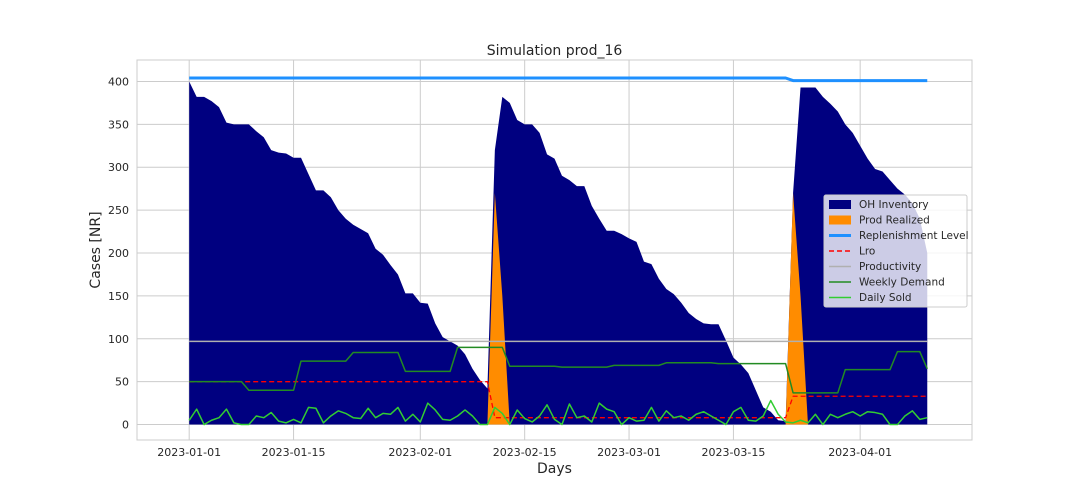 The image size is (1080, 504). Describe the element at coordinates (96, 249) in the screenshot. I see `y-axis-title: Cases [NR]` at that location.